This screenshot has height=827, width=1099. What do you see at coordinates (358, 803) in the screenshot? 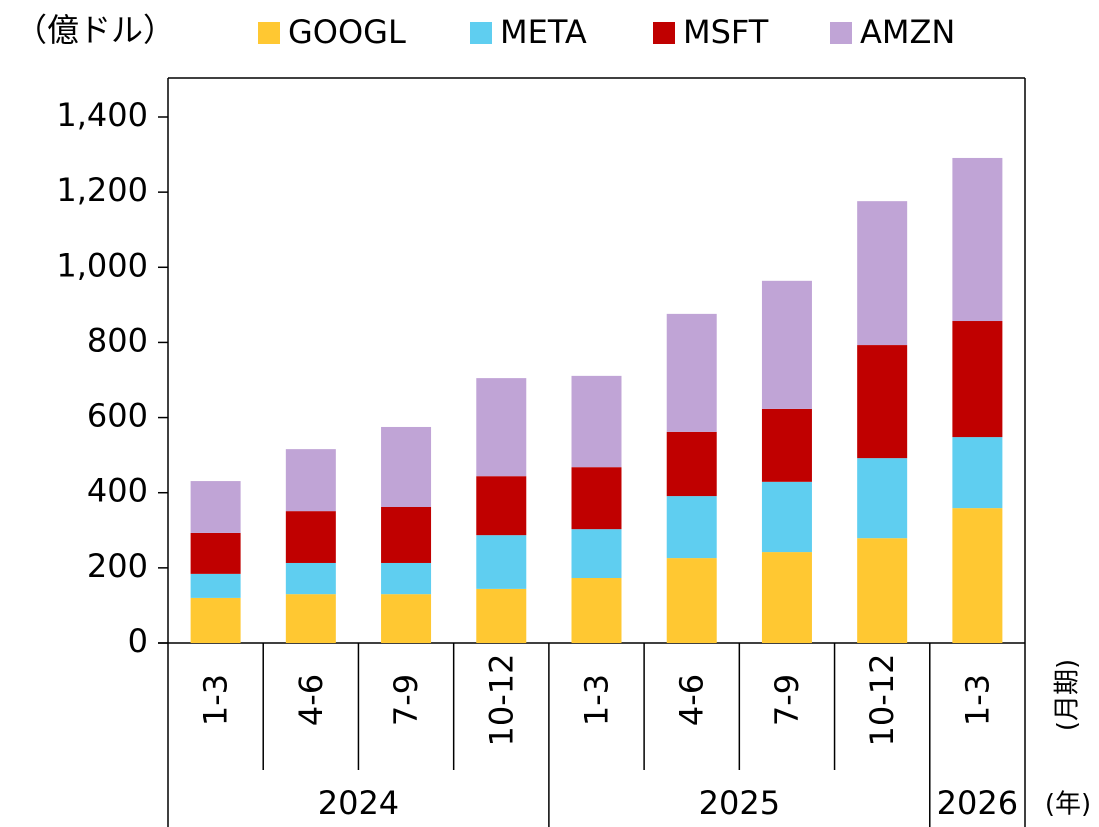
I see `group-label: 2024` at bounding box center [358, 803].